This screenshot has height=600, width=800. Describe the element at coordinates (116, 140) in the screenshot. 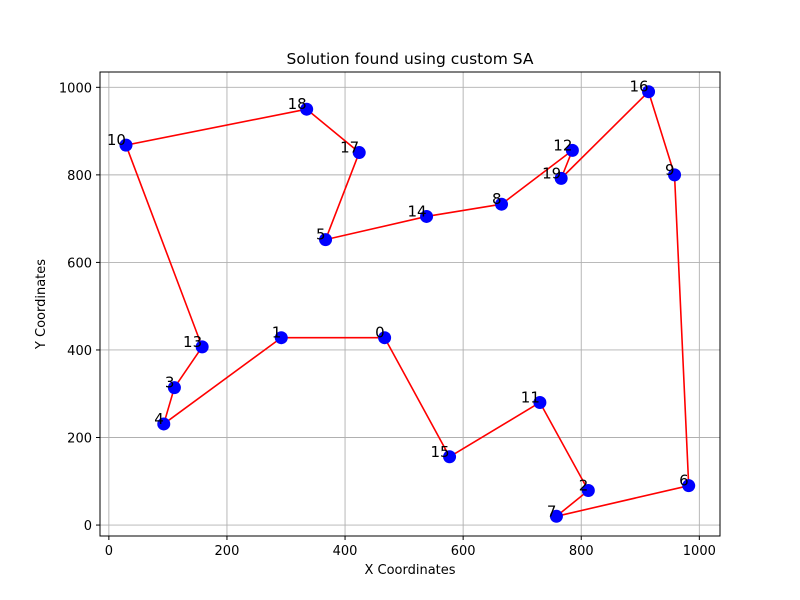

I see `city-label: 10` at that location.